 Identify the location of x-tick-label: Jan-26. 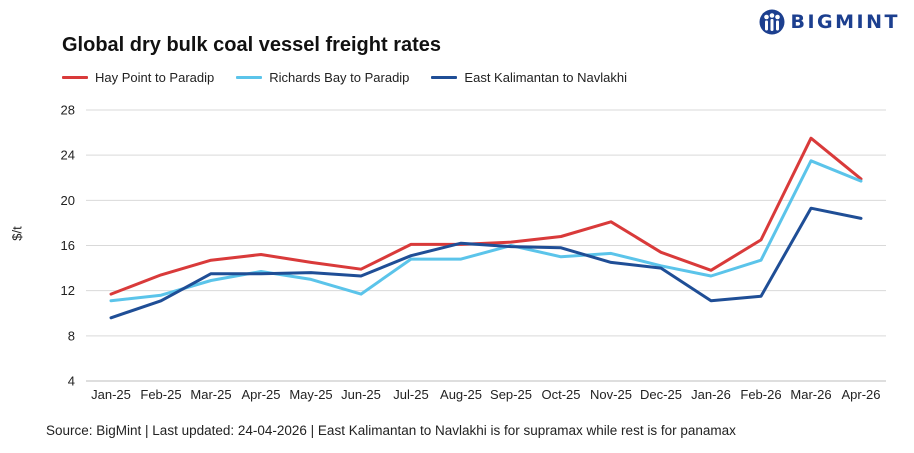
(711, 394).